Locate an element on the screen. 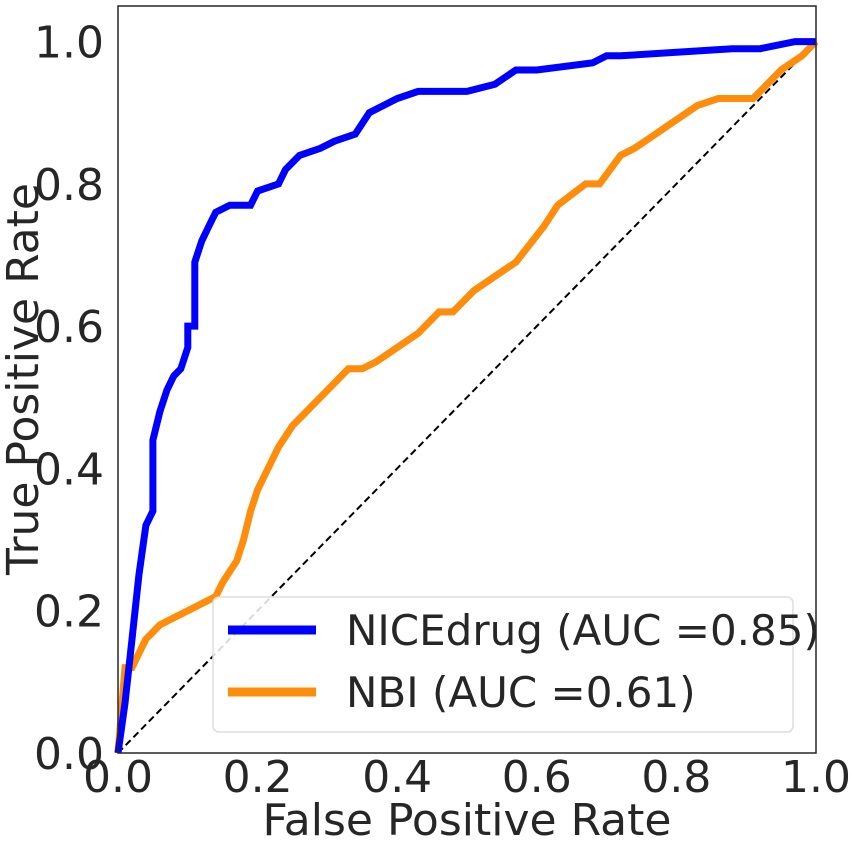 The width and height of the screenshot is (850, 850). x-tick-label: 0.2 is located at coordinates (258, 777).